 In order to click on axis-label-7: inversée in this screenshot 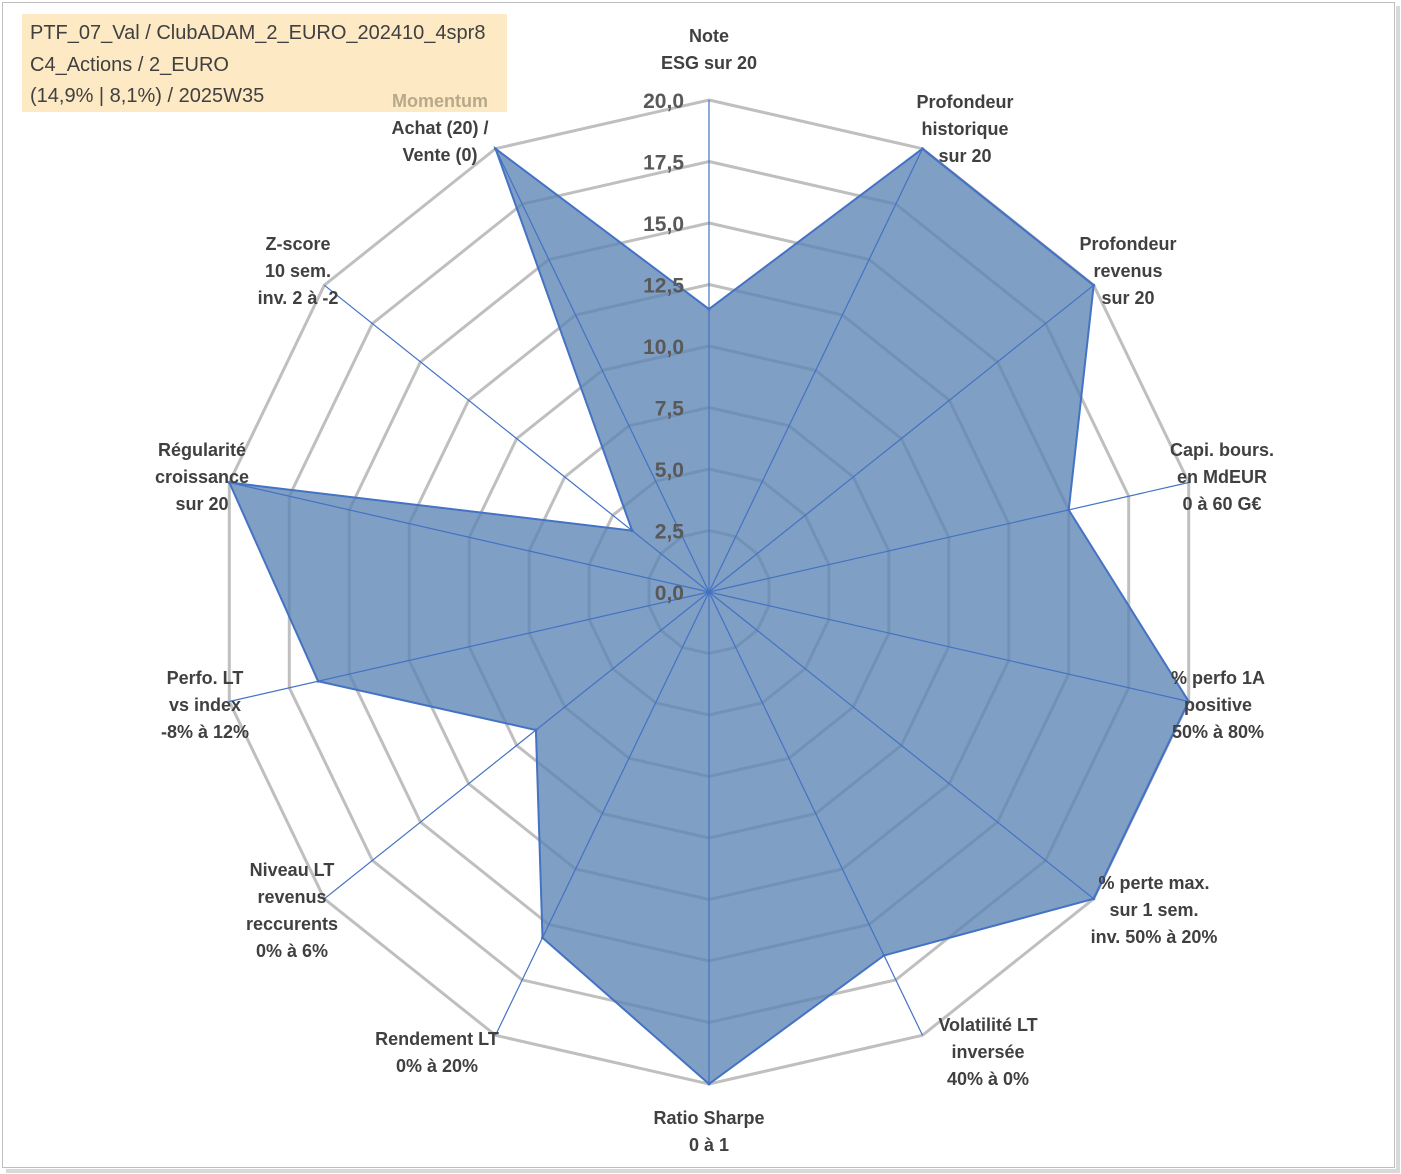, I will do `click(987, 1052)`.